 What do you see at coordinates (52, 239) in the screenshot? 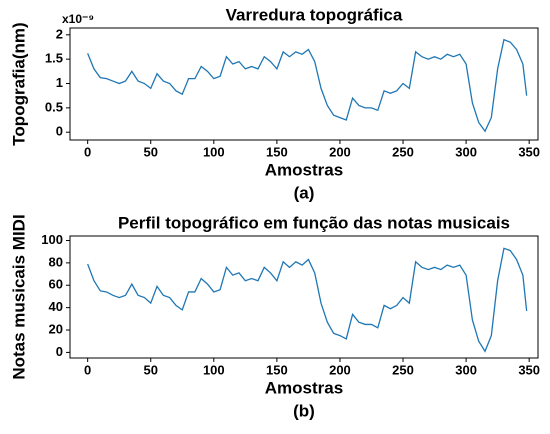
I see `y-tick-label: 100` at bounding box center [52, 239].